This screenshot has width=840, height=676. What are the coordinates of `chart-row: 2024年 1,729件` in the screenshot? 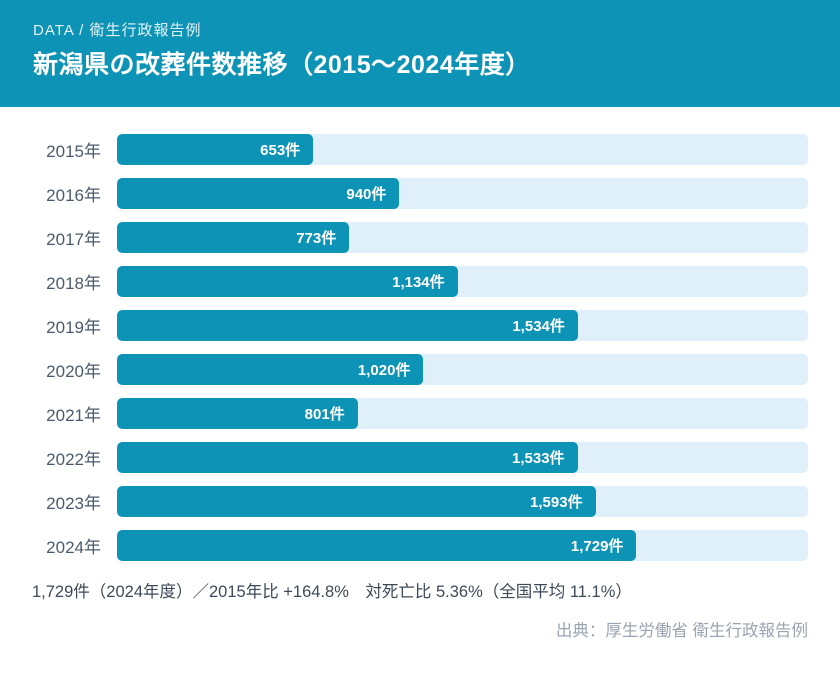 It's located at (420, 545).